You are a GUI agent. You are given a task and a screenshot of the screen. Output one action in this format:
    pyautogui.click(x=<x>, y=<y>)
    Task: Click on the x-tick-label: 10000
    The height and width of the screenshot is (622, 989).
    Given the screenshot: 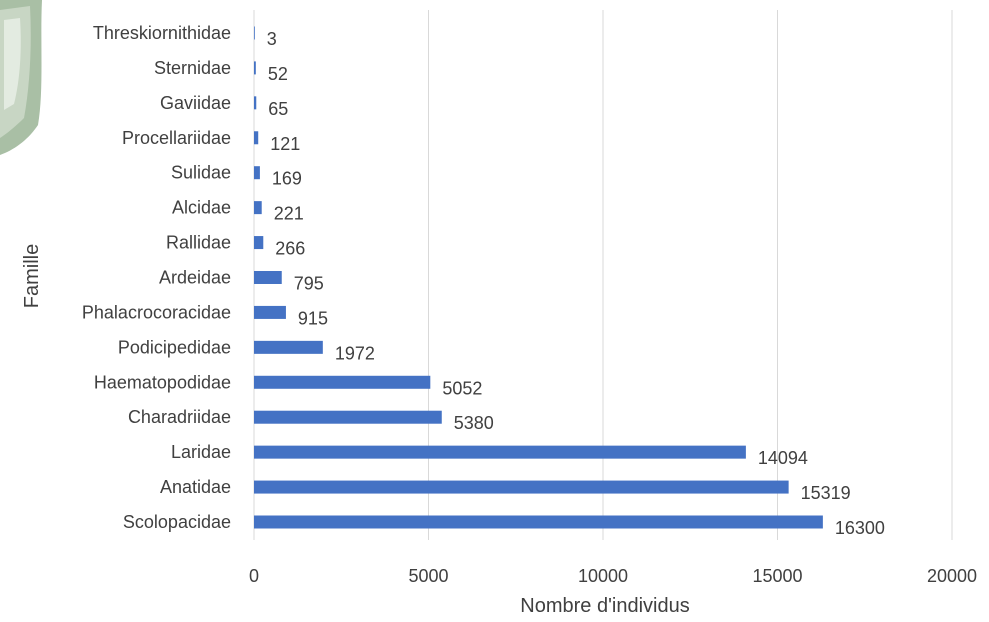 What is the action you would take?
    pyautogui.click(x=603, y=576)
    